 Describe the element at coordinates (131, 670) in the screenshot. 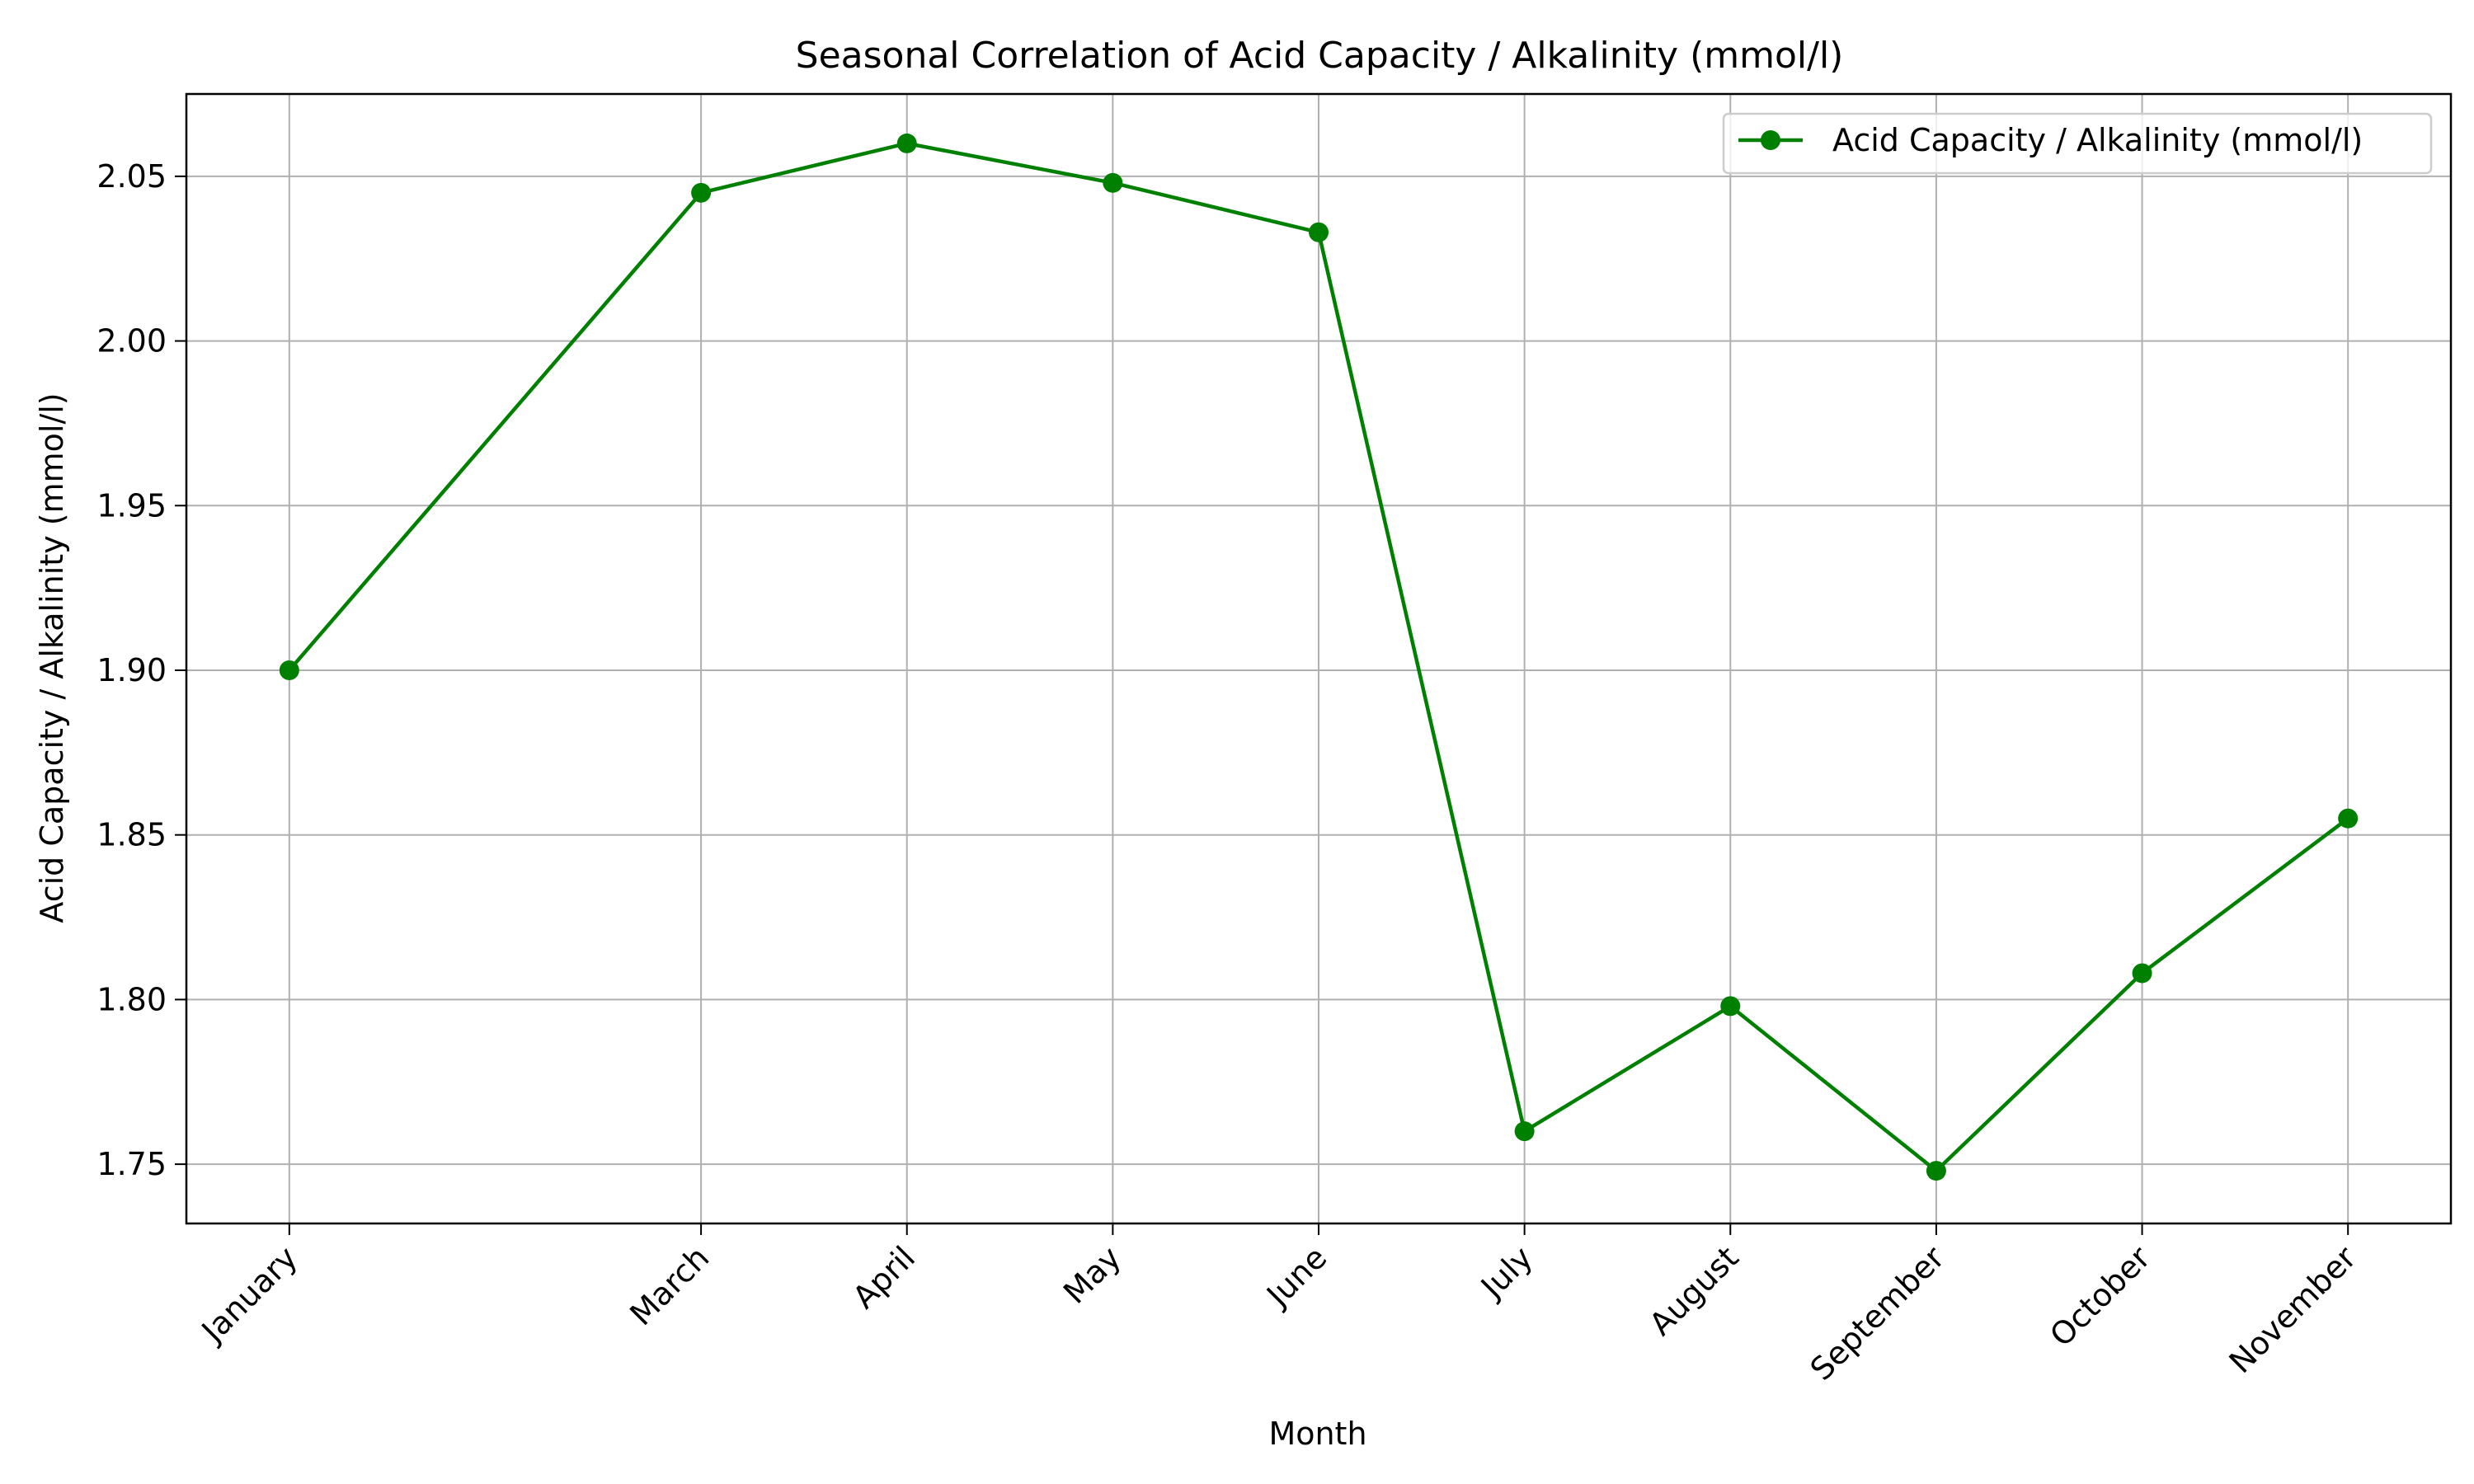

I see `y-tick-label: 1.90` at that location.